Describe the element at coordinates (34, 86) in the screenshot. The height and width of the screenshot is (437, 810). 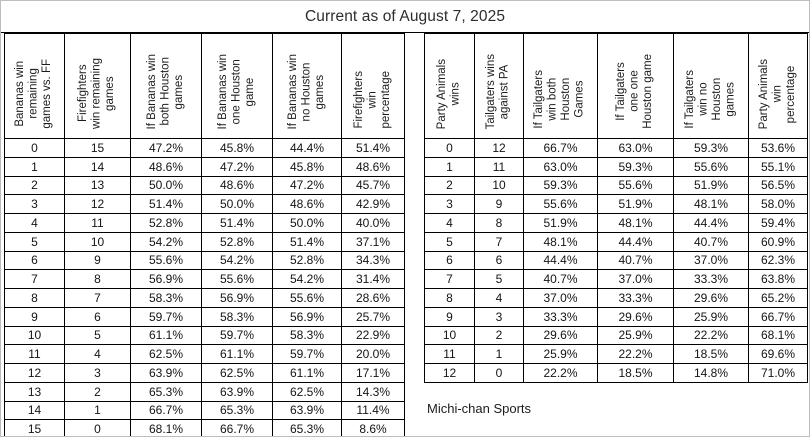
I see `column-header: Bananas win remaining games vs. FF` at that location.